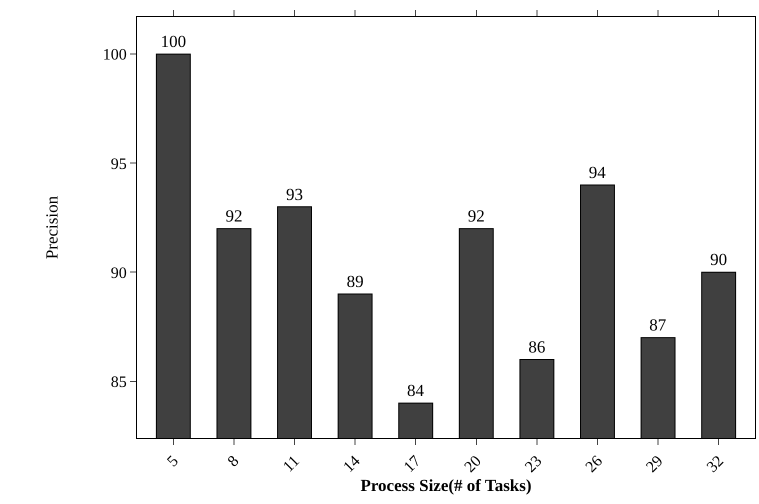  What do you see at coordinates (292, 464) in the screenshot?
I see `x-tick-label: 11` at bounding box center [292, 464].